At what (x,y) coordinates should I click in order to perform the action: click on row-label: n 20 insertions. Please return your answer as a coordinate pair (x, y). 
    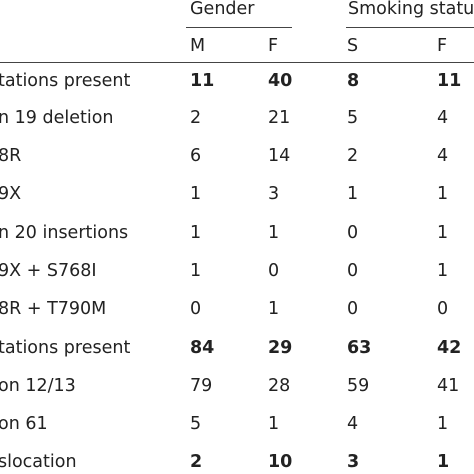
    Looking at the image, I should click on (64, 233).